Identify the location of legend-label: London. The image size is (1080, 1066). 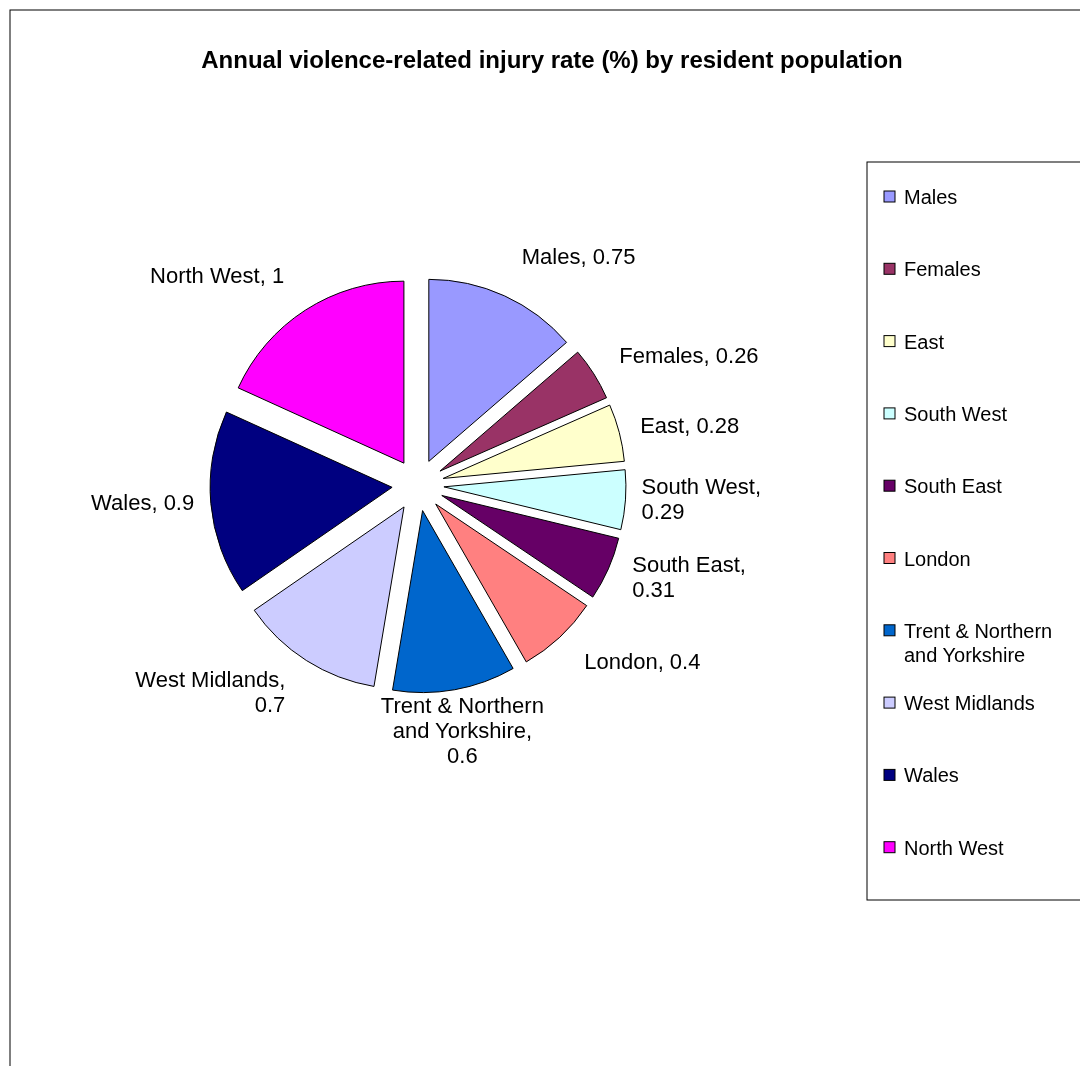
(937, 558).